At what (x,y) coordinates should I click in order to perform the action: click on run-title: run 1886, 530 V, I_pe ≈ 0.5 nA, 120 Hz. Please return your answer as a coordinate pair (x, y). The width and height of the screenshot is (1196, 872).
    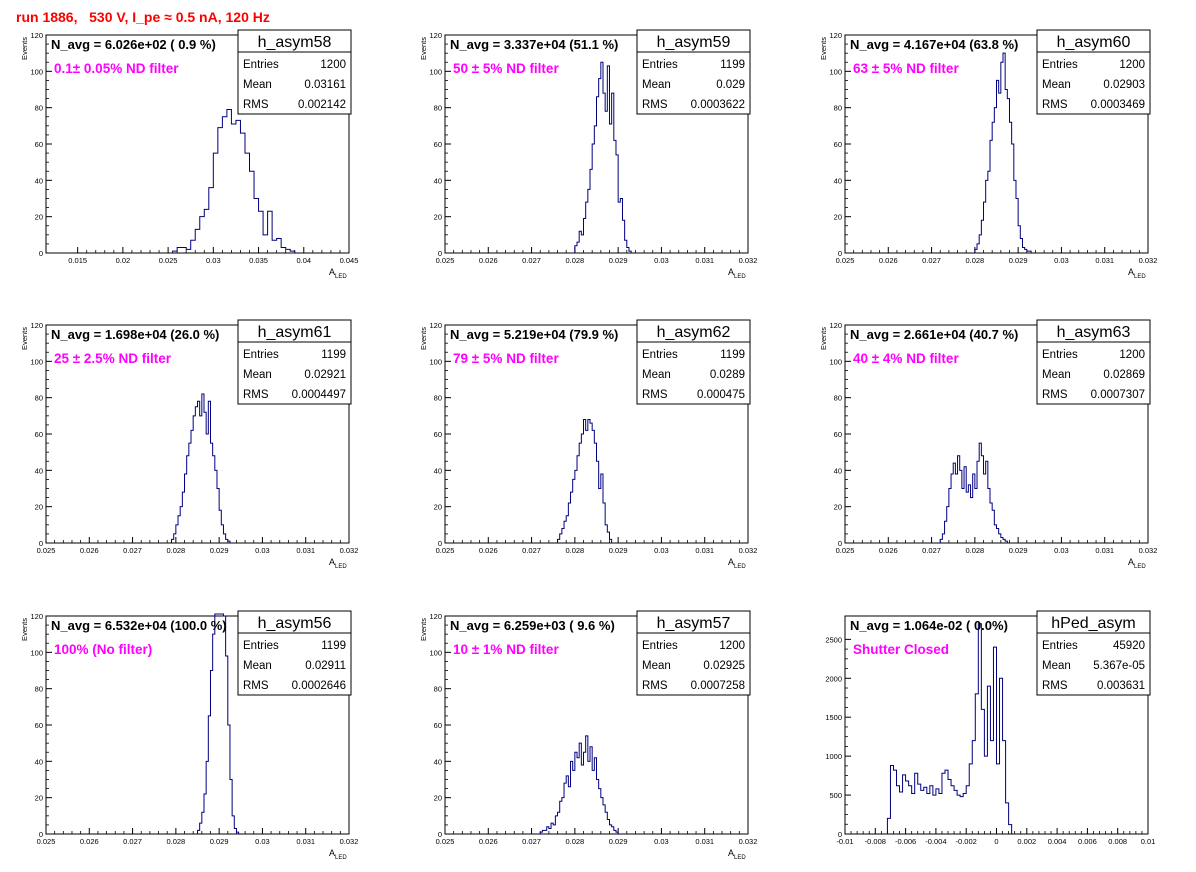
    Looking at the image, I should click on (143, 17).